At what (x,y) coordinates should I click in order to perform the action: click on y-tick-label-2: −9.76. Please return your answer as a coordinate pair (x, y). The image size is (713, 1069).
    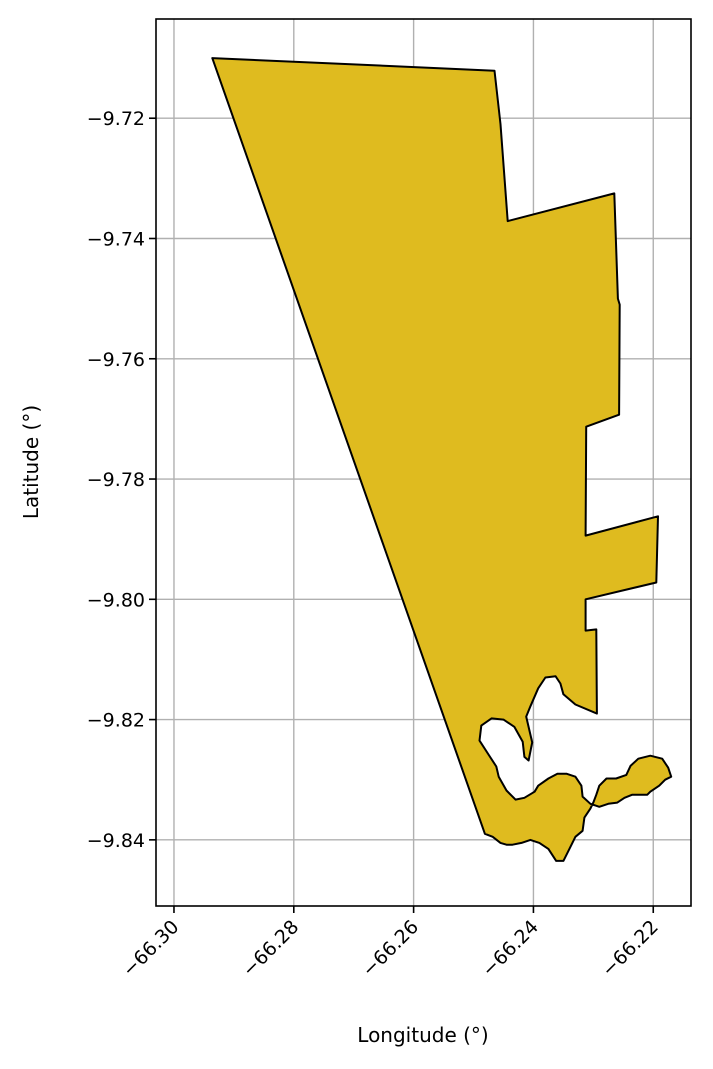
    Looking at the image, I should click on (116, 360).